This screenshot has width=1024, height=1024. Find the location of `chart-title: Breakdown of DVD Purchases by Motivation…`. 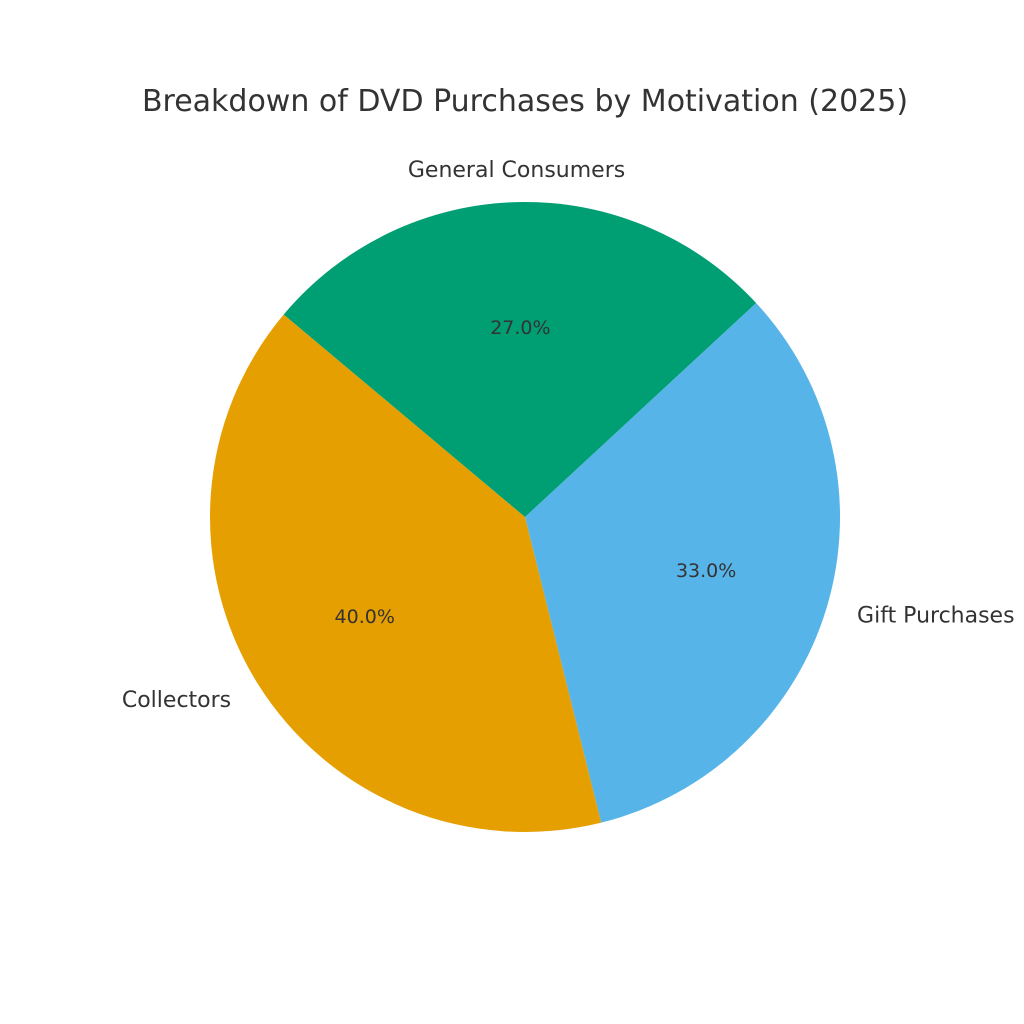

chart-title: Breakdown of DVD Purchases by Motivation… is located at coordinates (525, 101).